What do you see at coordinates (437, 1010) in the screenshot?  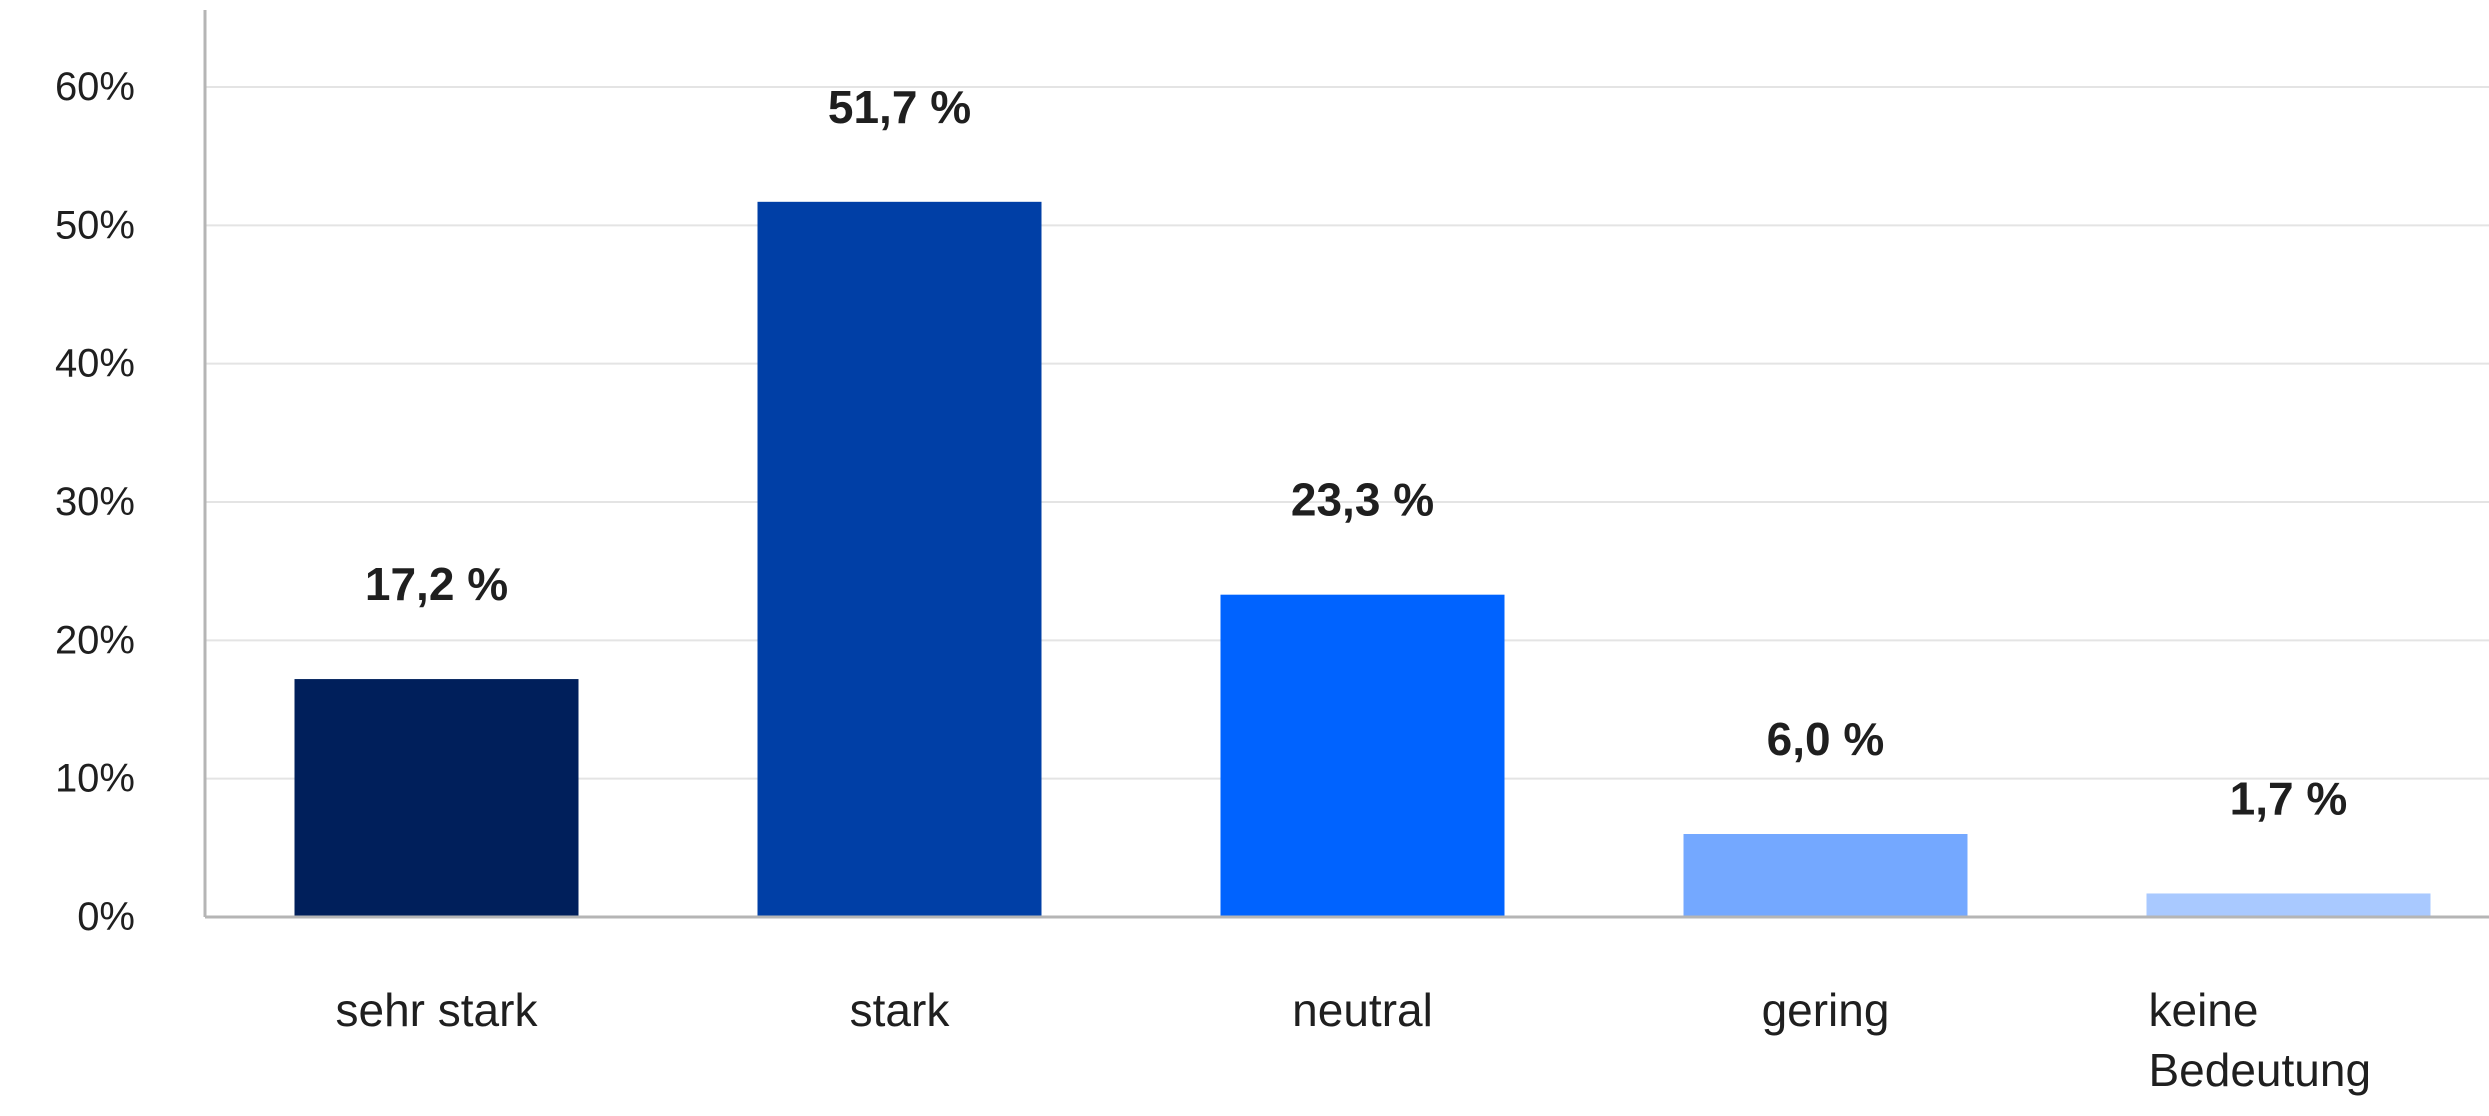 I see `category-label: sehr stark` at bounding box center [437, 1010].